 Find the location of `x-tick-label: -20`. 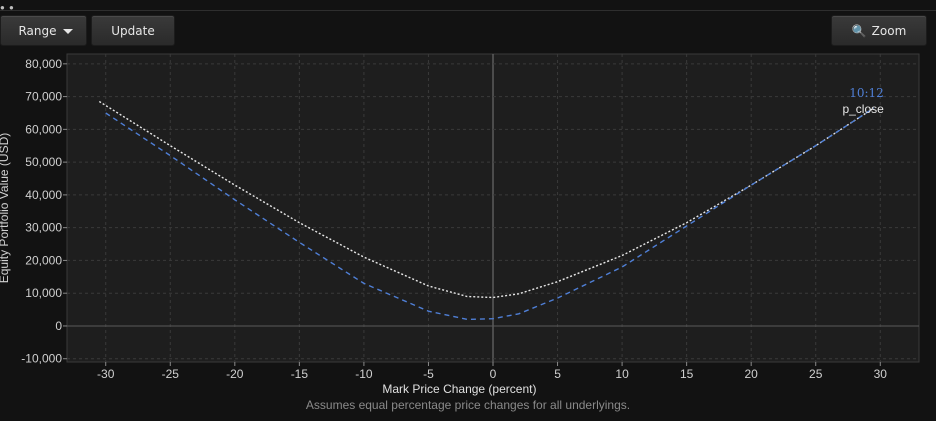

x-tick-label: -20 is located at coordinates (235, 374).